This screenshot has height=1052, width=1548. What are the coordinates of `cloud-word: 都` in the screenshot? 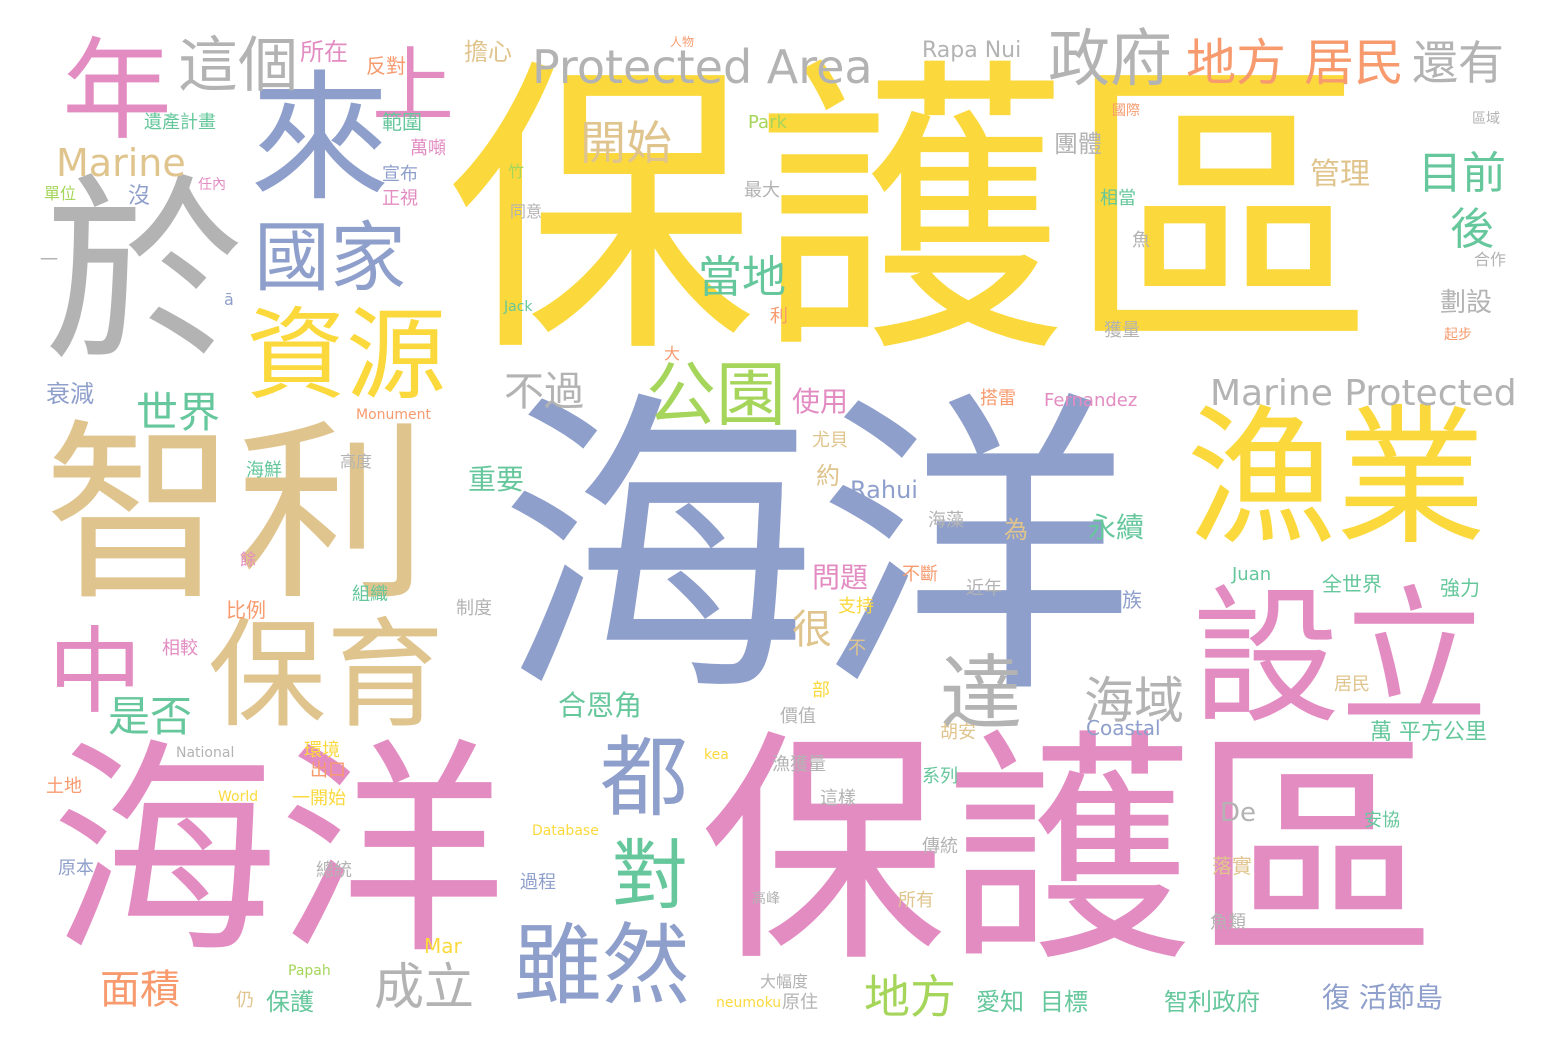 It's located at (644, 777).